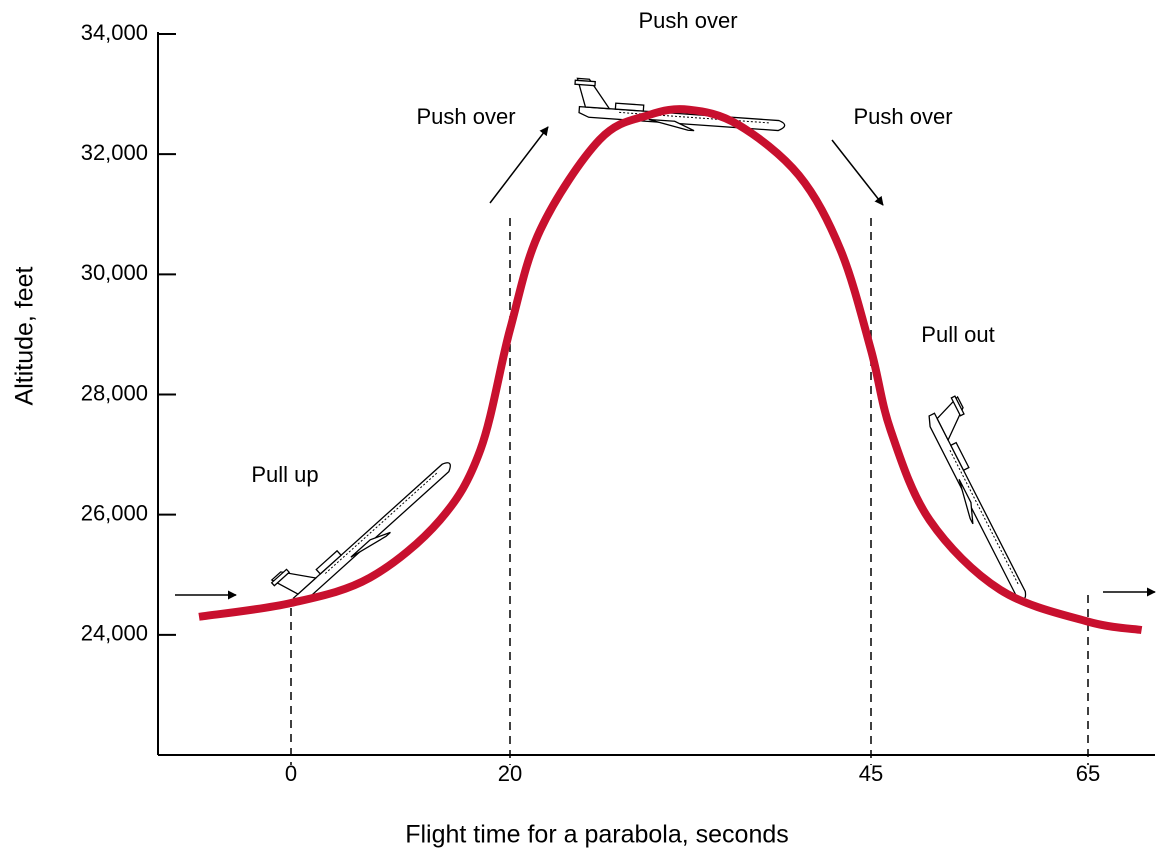 The image size is (1157, 857). I want to click on y-axis-title: Altitude, feet, so click(25, 335).